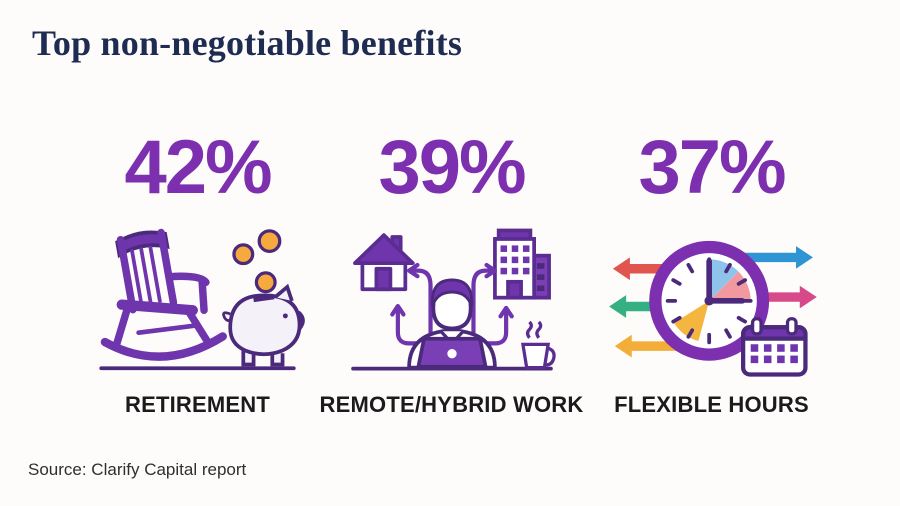  I want to click on flexible-label: FLEXIBLE HOURS, so click(711, 404).